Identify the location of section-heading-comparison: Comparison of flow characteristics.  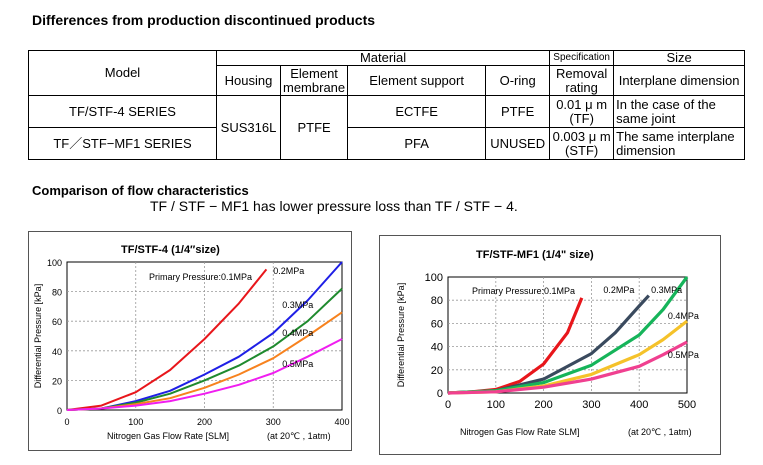
(140, 190).